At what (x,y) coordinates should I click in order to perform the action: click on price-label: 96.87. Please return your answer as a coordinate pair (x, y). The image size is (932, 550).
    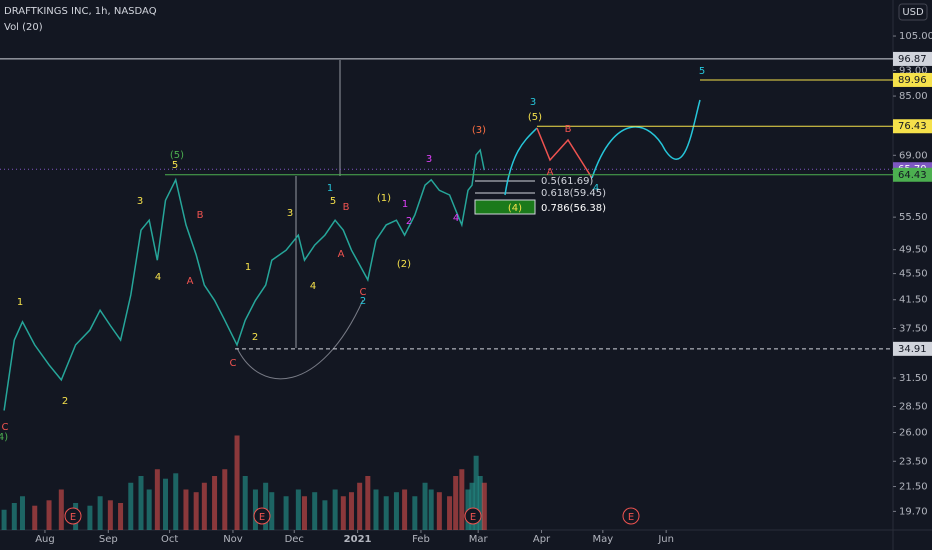
    Looking at the image, I should click on (912, 59).